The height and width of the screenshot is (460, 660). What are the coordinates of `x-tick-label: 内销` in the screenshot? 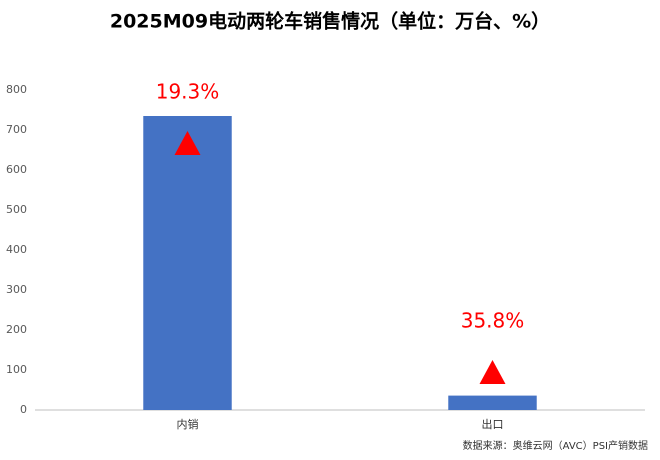 It's located at (188, 424).